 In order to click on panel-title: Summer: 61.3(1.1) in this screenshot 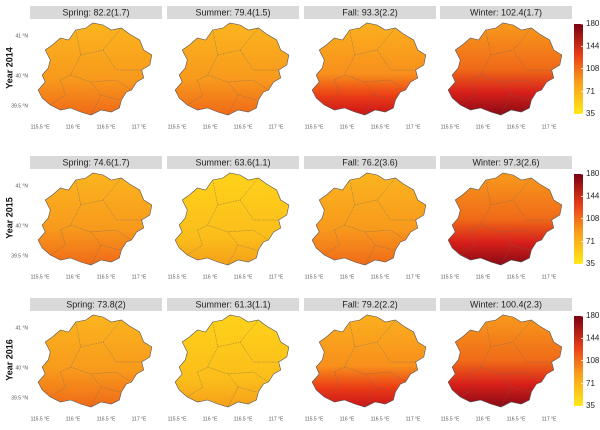, I will do `click(232, 304)`.